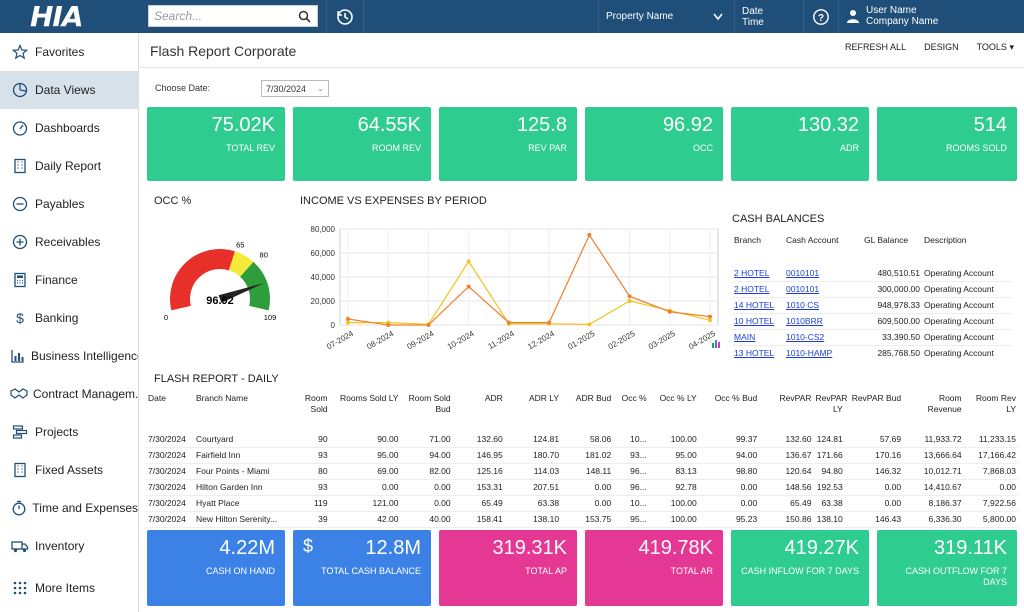 The height and width of the screenshot is (612, 1024). What do you see at coordinates (345, 16) in the screenshot?
I see `history-icon` at bounding box center [345, 16].